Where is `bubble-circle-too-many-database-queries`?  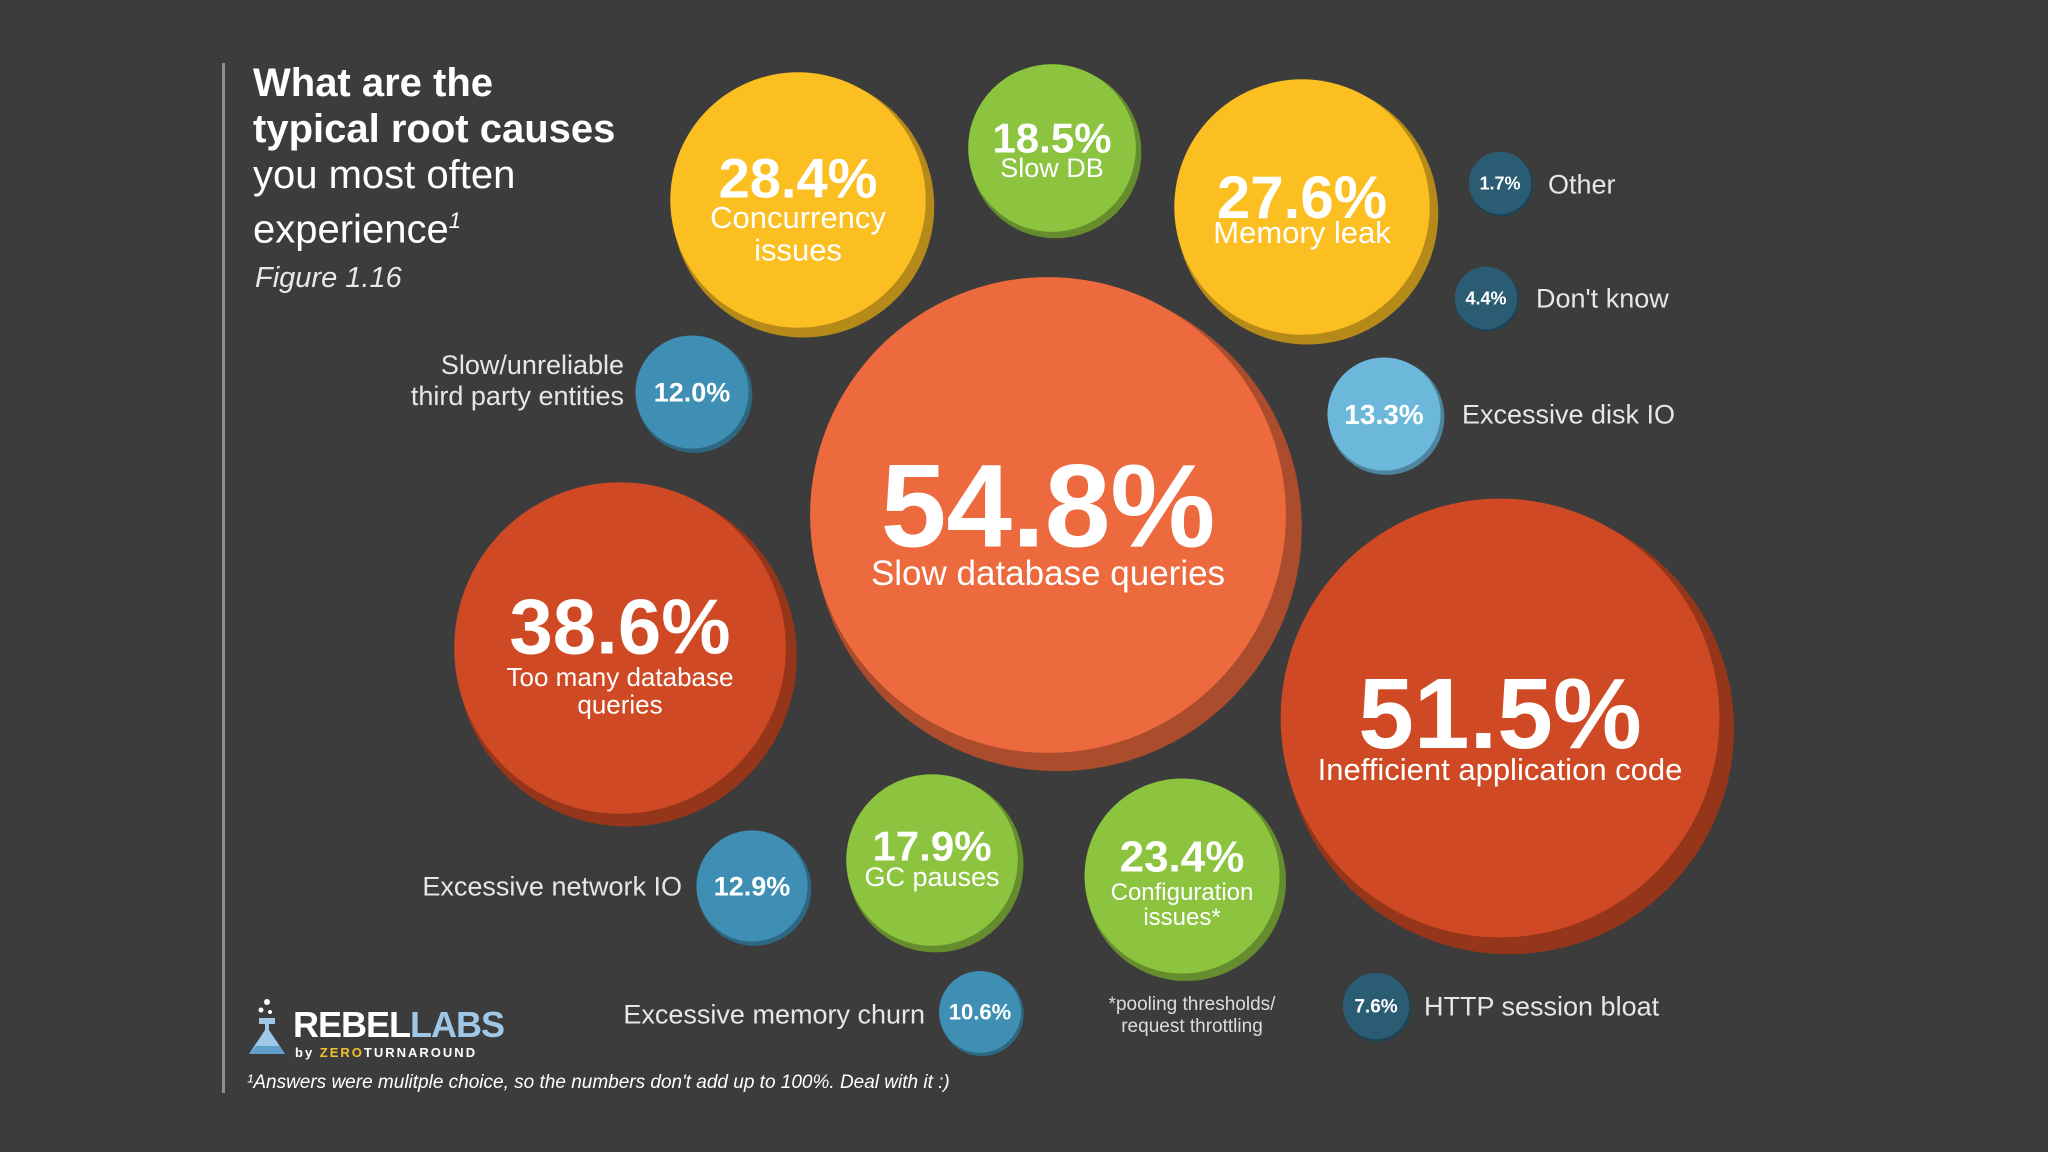
bubble-circle-too-many-database-queries is located at coordinates (620, 648).